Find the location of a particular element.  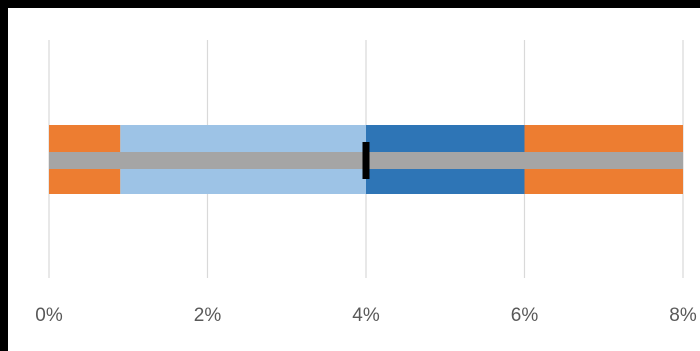

x-tick-label-0: 0% is located at coordinates (49, 315).